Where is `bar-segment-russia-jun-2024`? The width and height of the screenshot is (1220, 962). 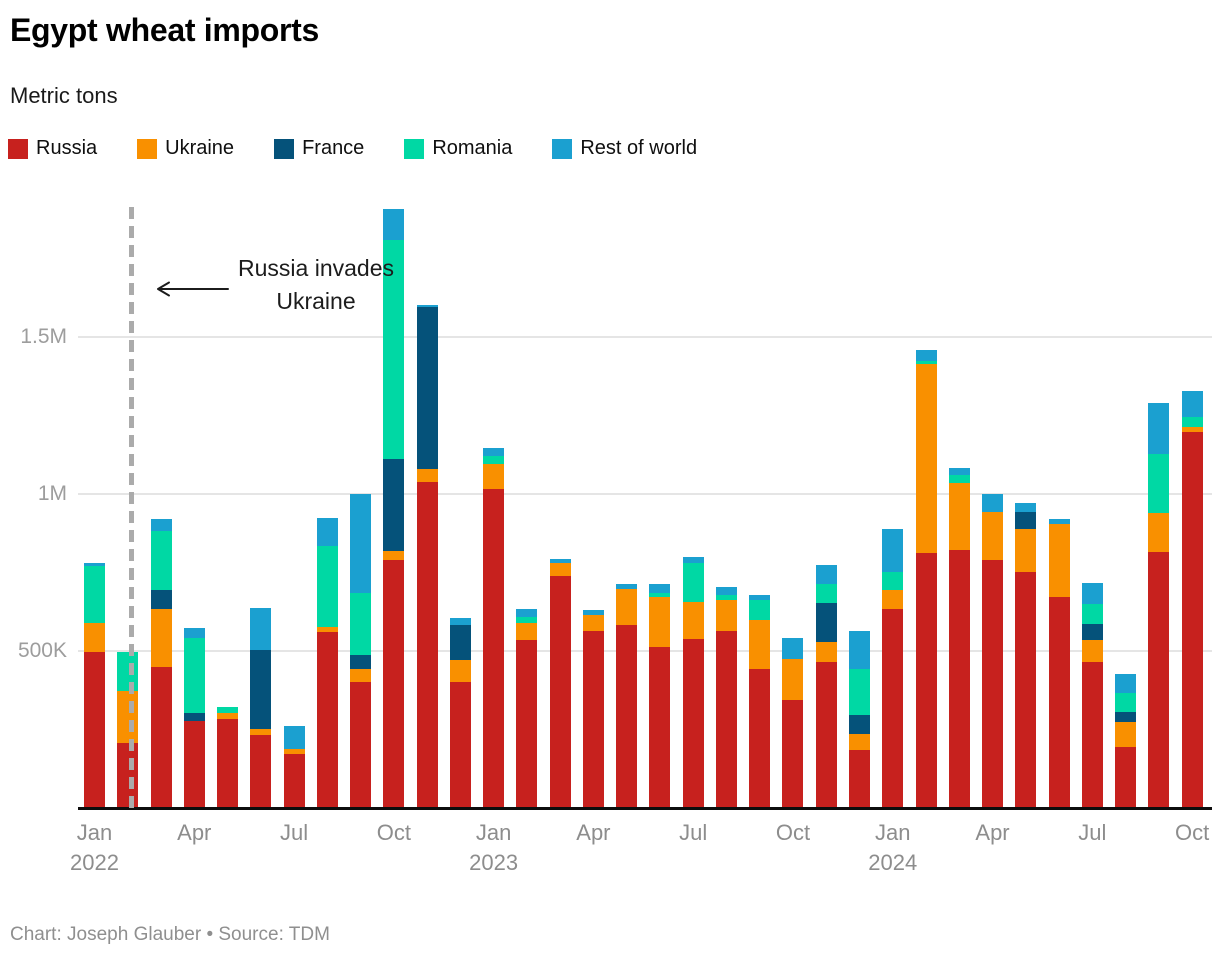 bar-segment-russia-jun-2024 is located at coordinates (1059, 702).